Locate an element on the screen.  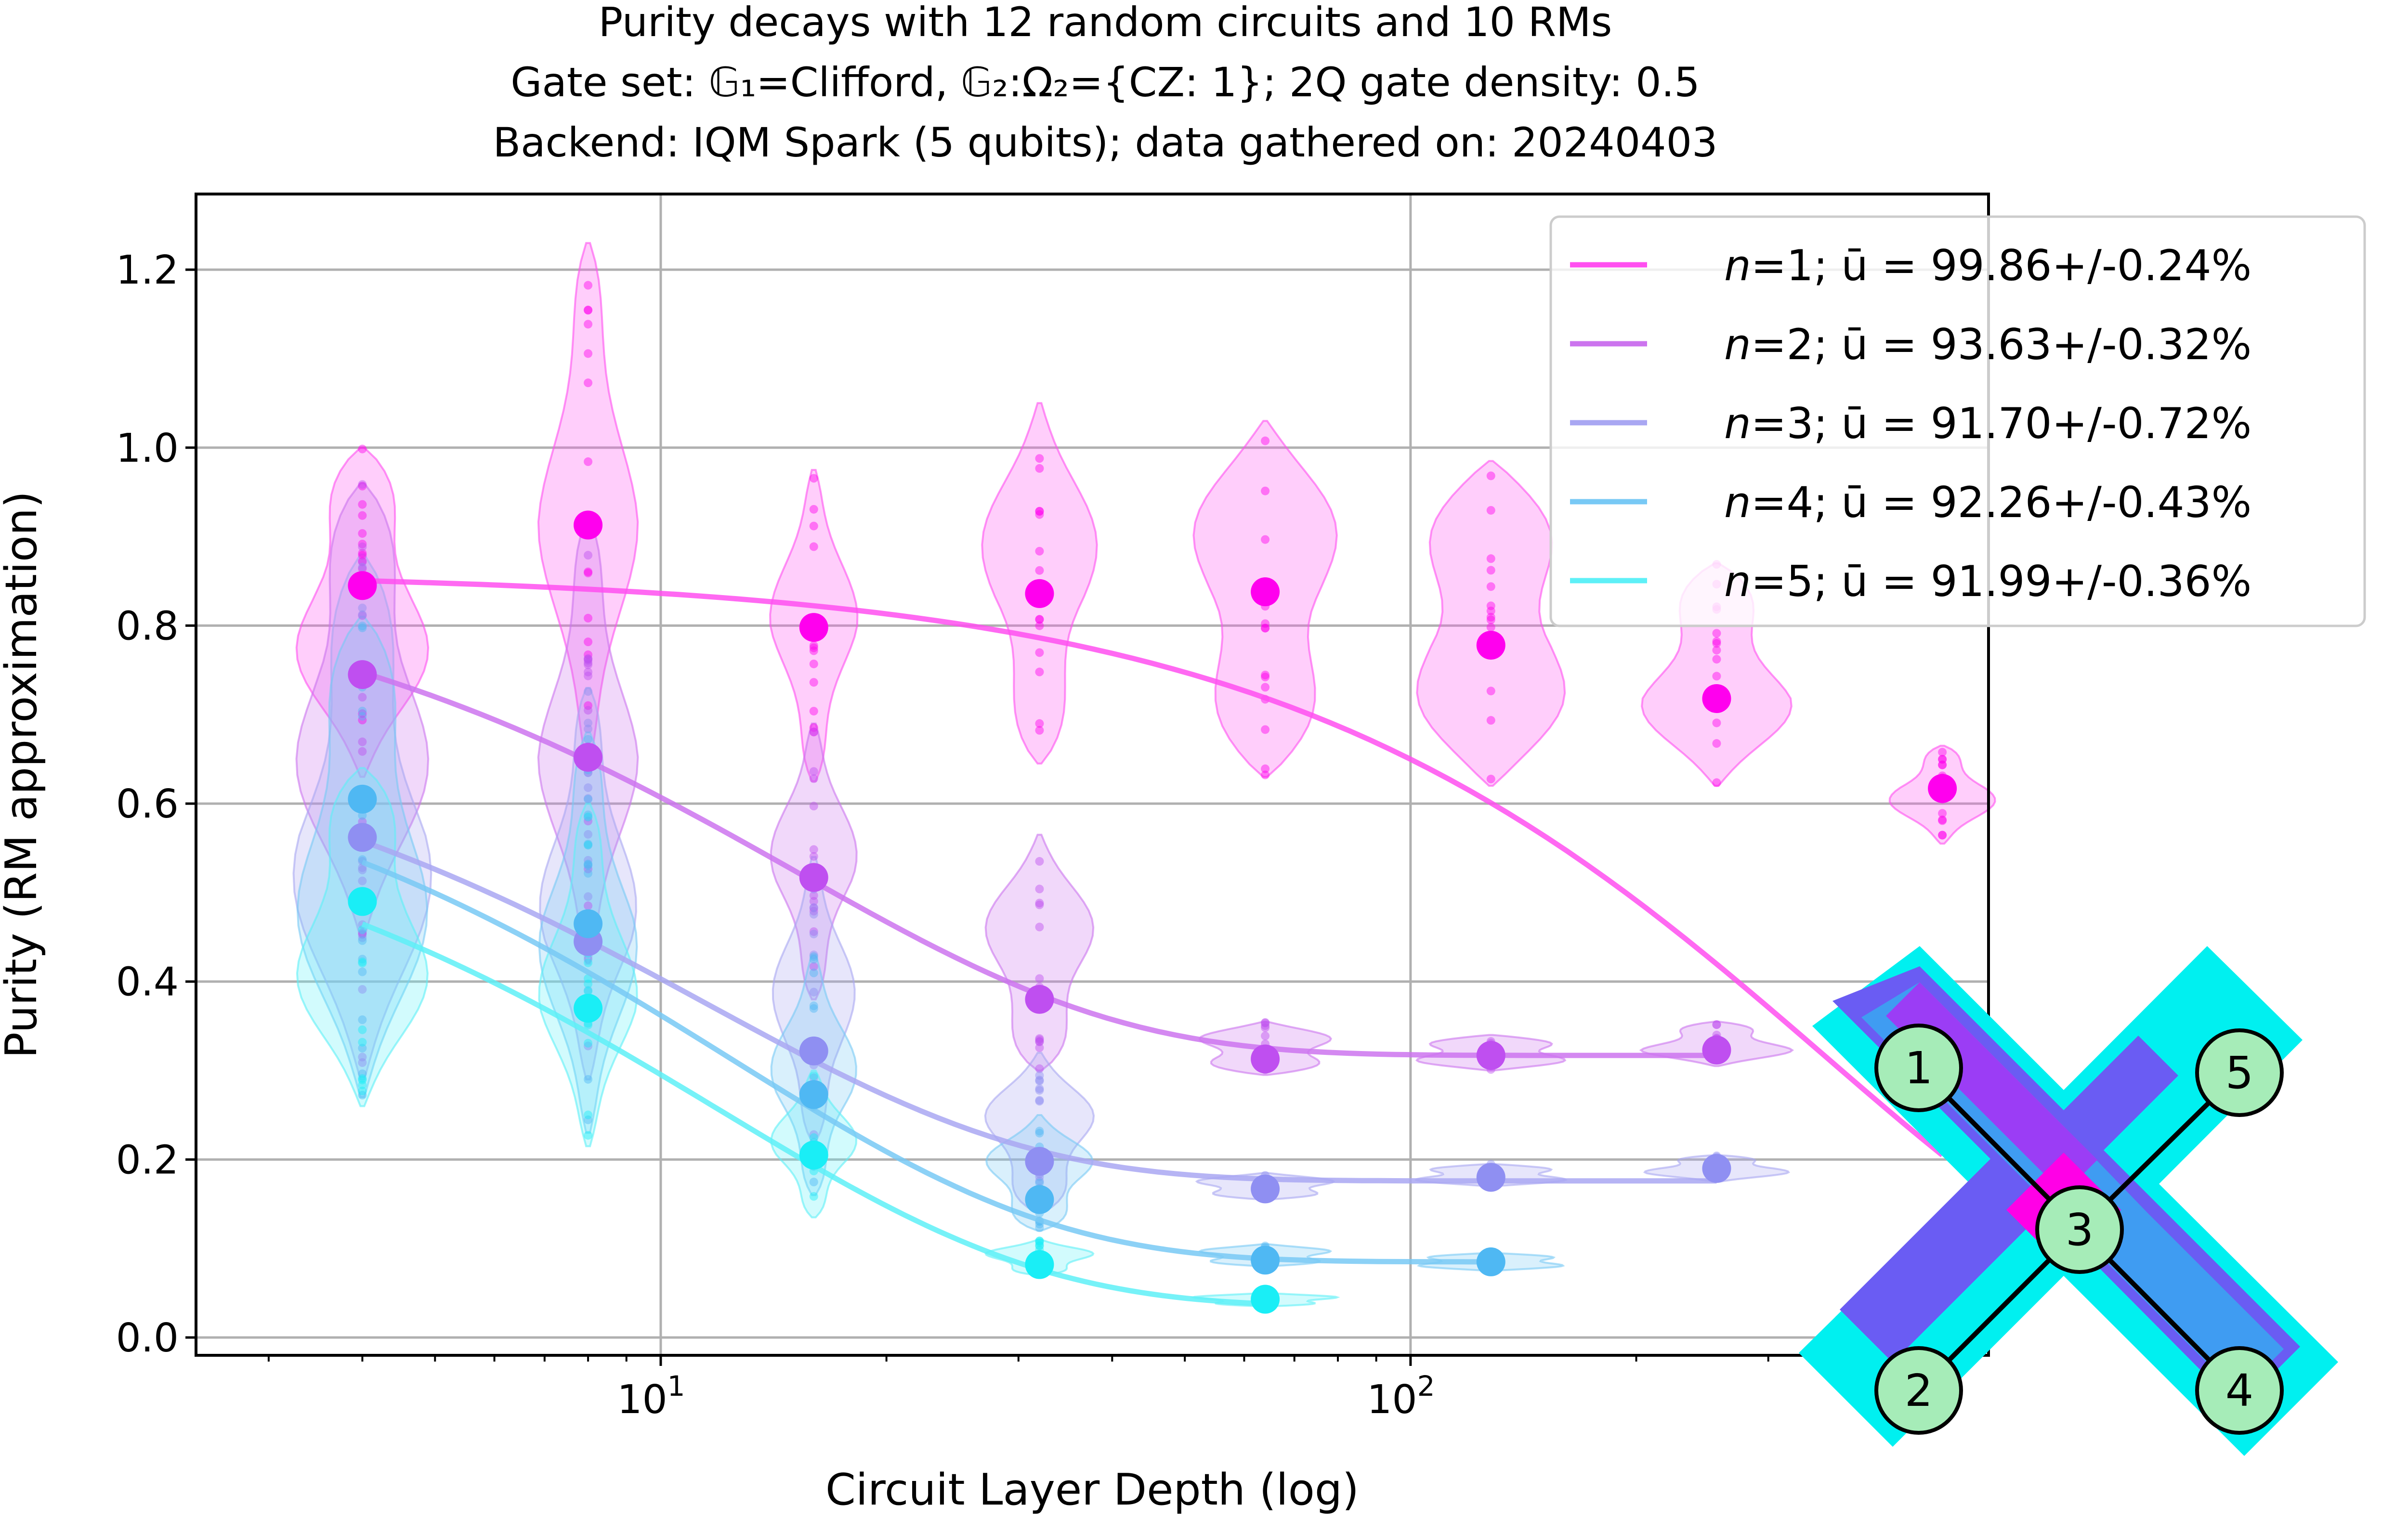
violin-n2 is located at coordinates (814, 861).